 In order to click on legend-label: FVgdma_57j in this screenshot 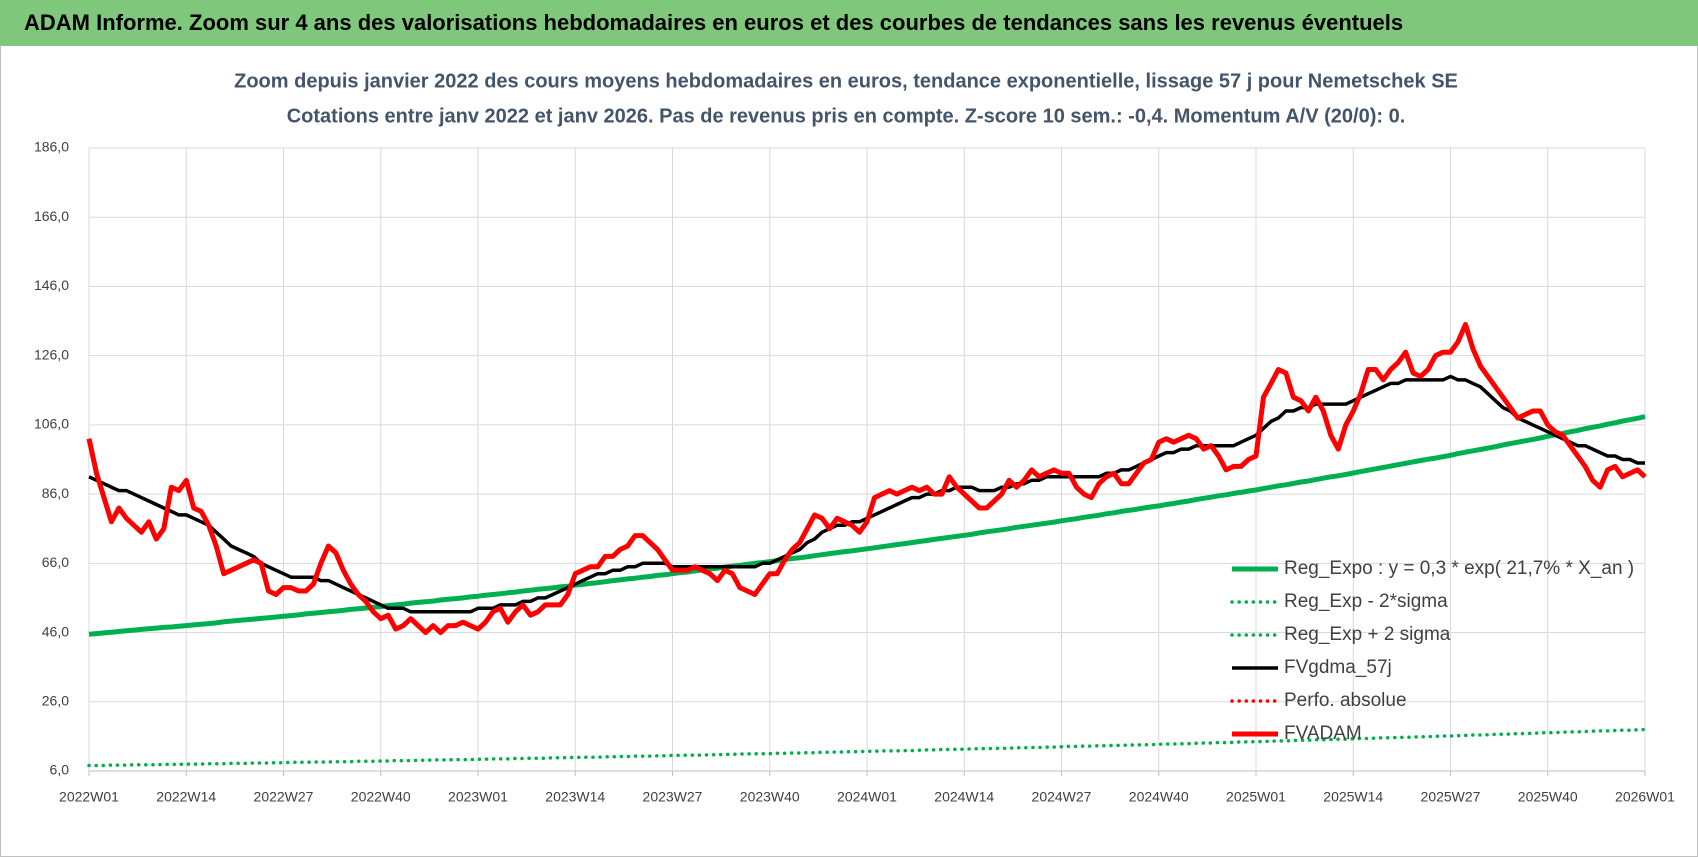, I will do `click(1338, 667)`.